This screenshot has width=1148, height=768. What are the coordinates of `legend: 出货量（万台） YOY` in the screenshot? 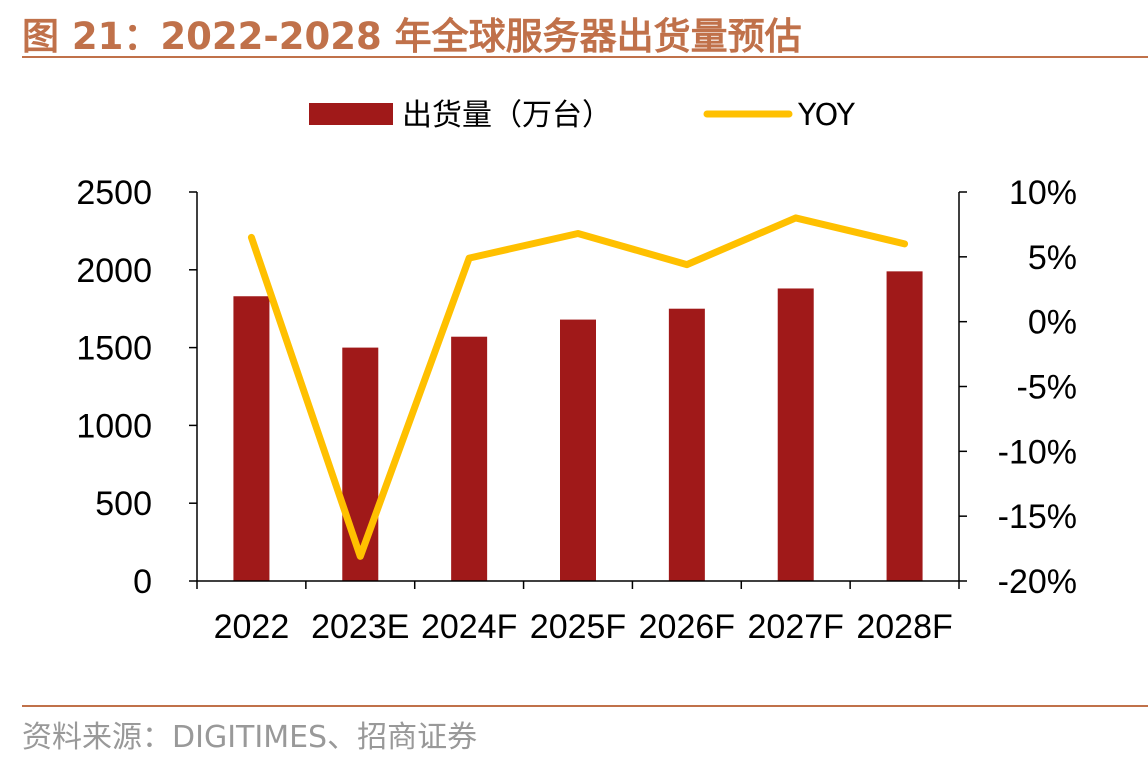 It's located at (582, 115).